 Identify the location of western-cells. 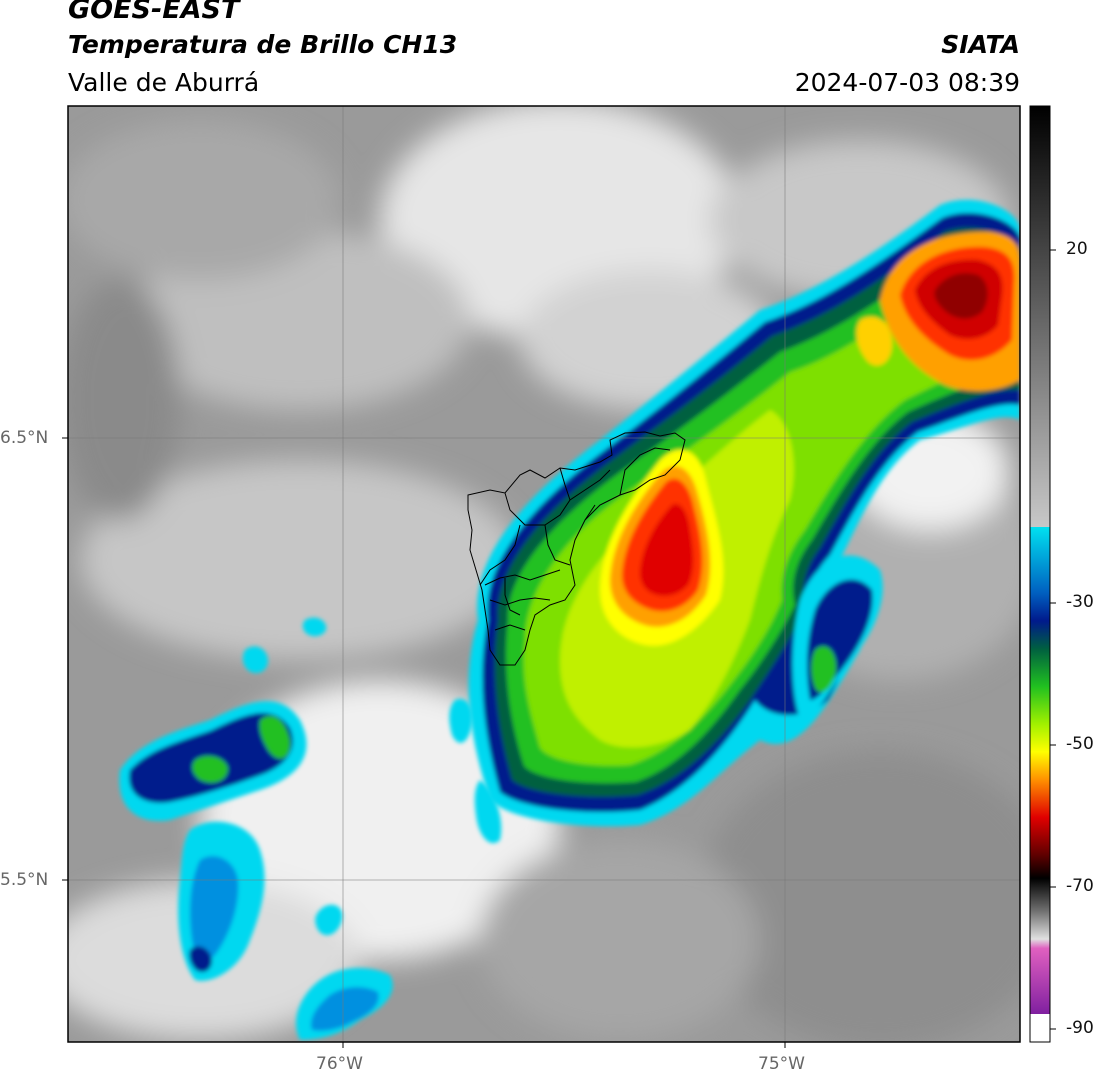
(310, 828).